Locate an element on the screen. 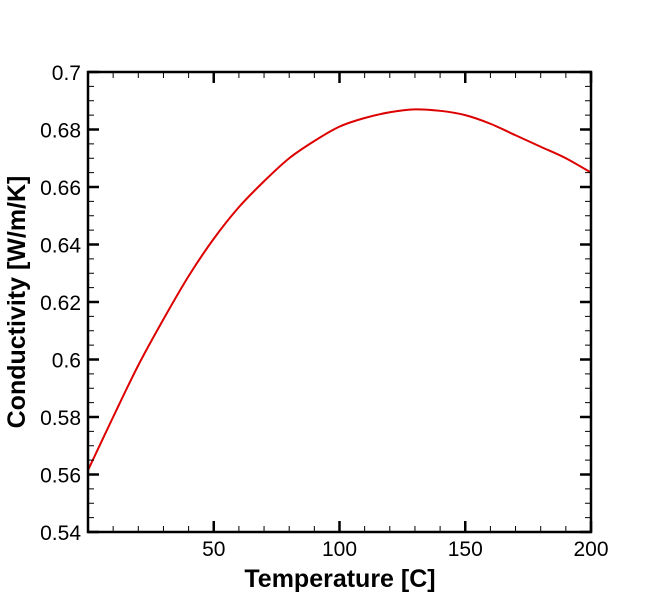  y-tick-label: 0.58 is located at coordinates (60, 418).